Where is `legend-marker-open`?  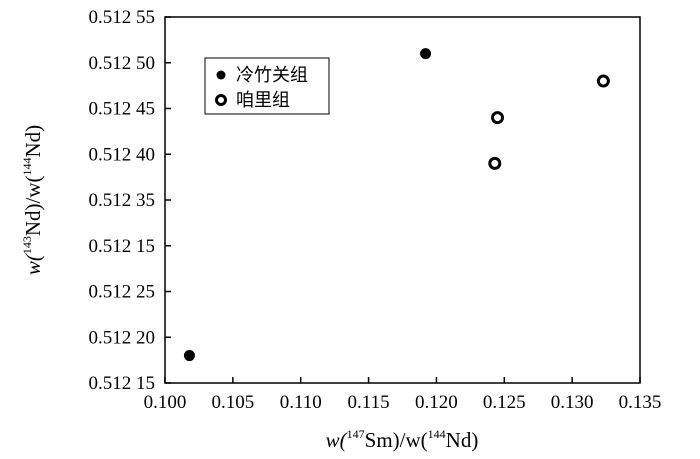
legend-marker-open is located at coordinates (221, 100).